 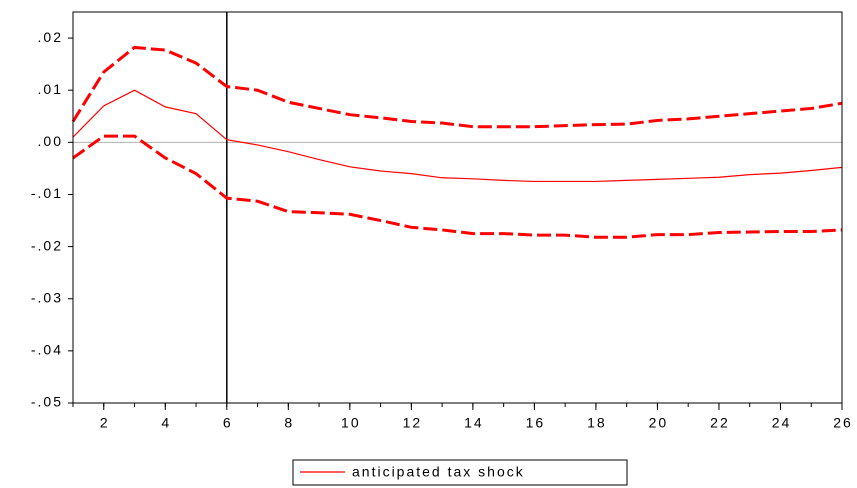 What do you see at coordinates (228, 423) in the screenshot?
I see `x-tick-label: 6` at bounding box center [228, 423].